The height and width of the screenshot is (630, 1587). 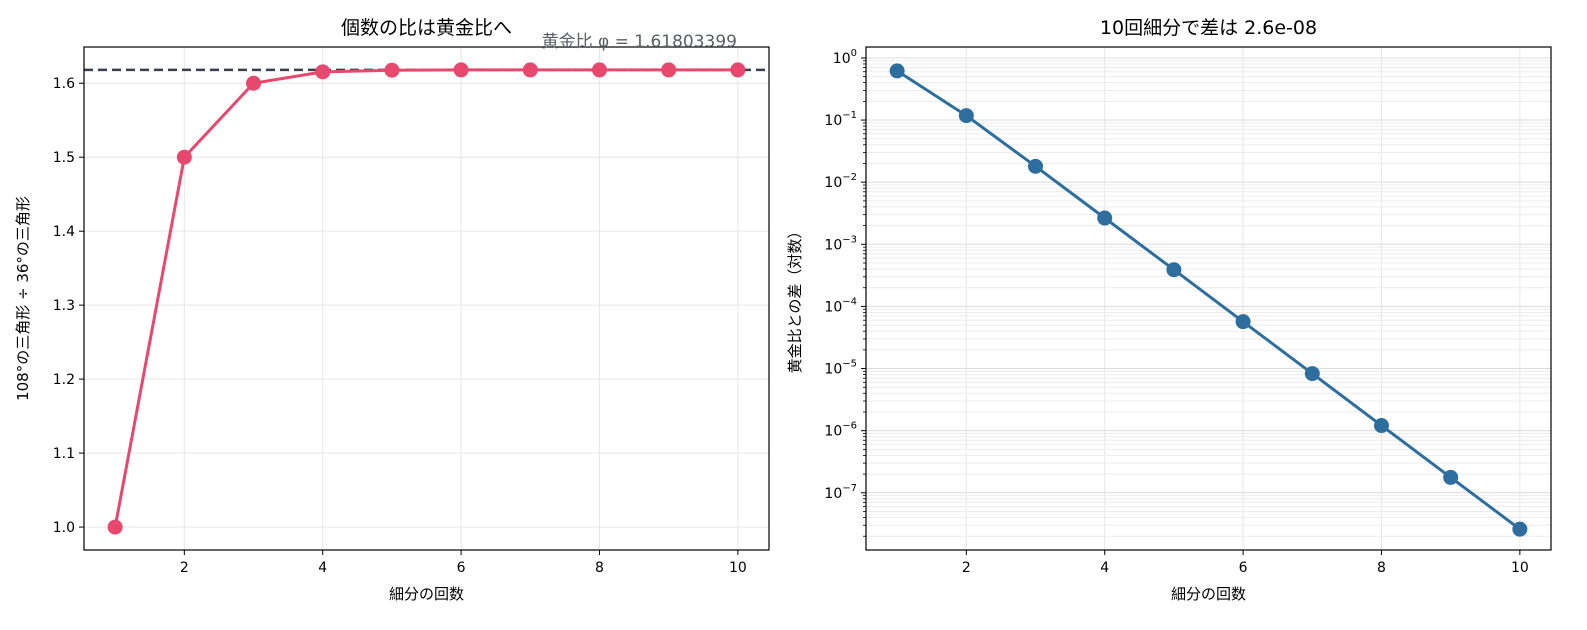 What do you see at coordinates (840, 243) in the screenshot?
I see `y-tick-label: 10⁻³` at bounding box center [840, 243].